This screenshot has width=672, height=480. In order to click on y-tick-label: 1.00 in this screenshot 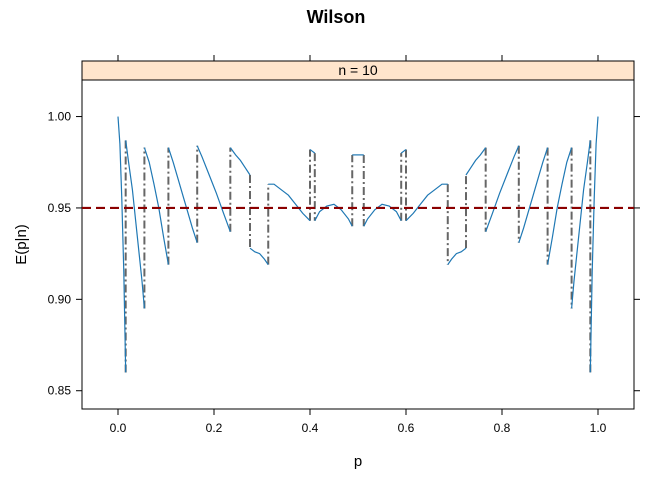, I will do `click(60, 117)`.